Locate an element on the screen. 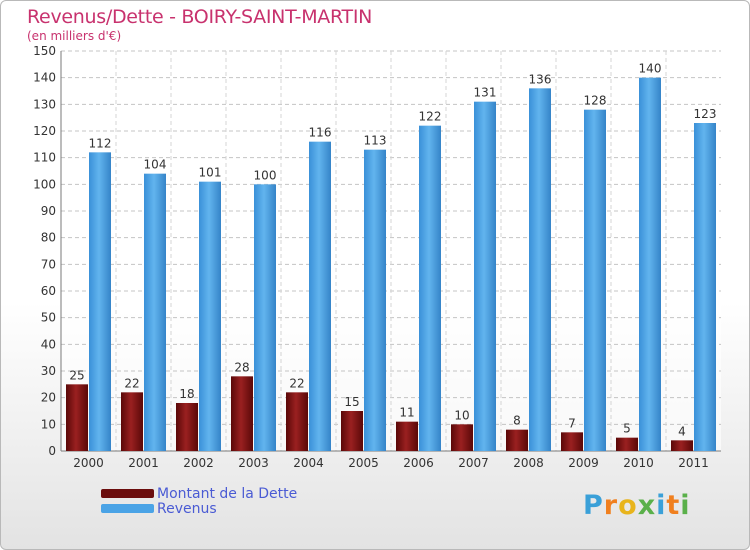  legend-swatch-revenus is located at coordinates (127, 508).